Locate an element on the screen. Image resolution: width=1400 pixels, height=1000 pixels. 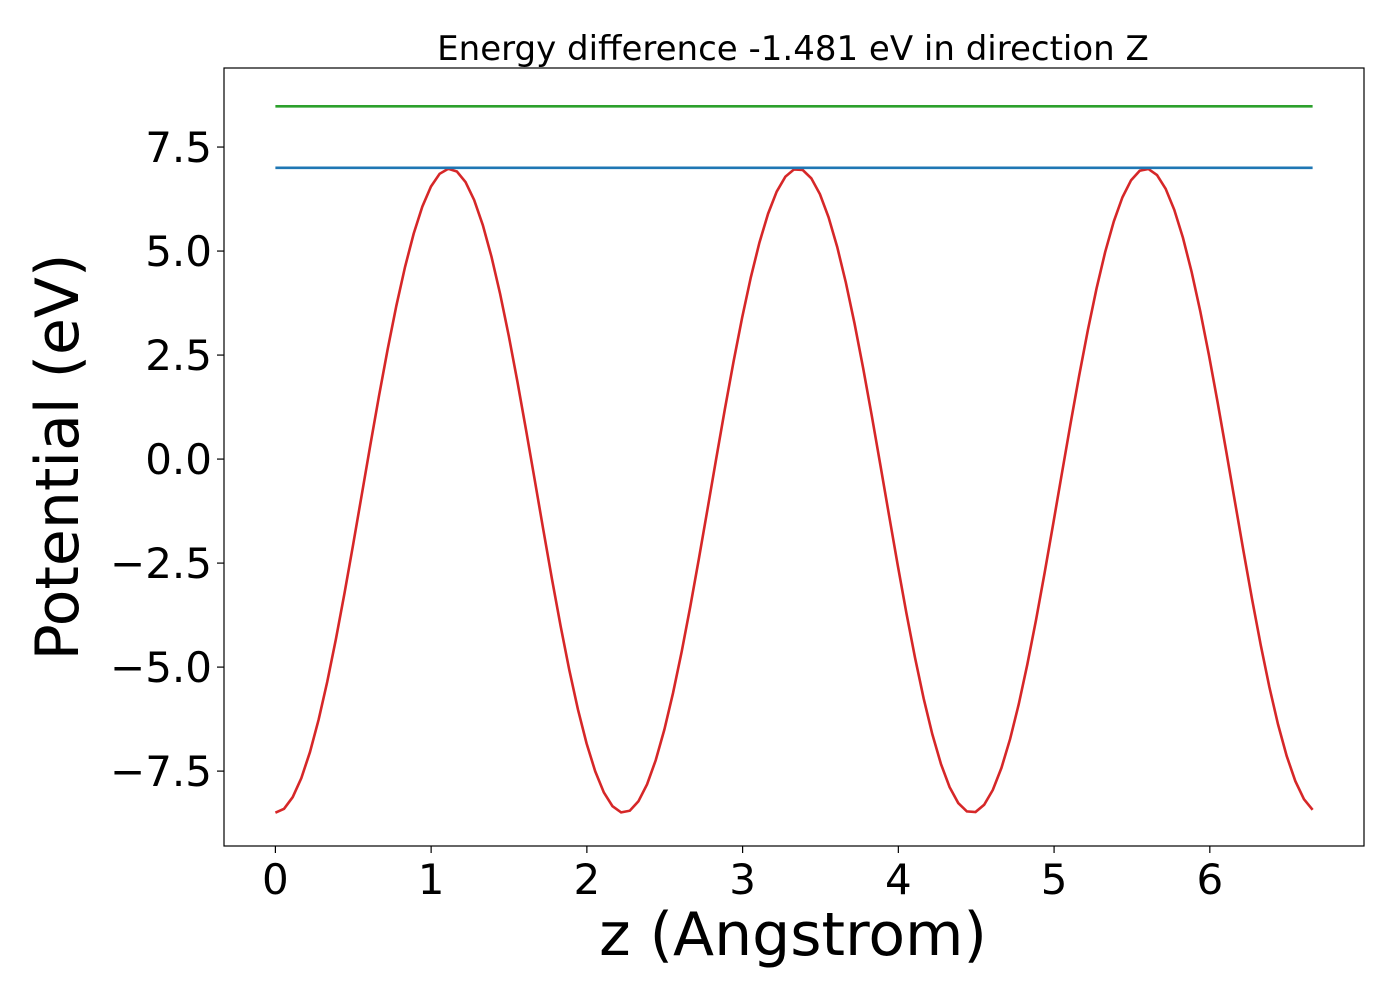
x-axis-label: z (Angstrom) is located at coordinates (793, 935).